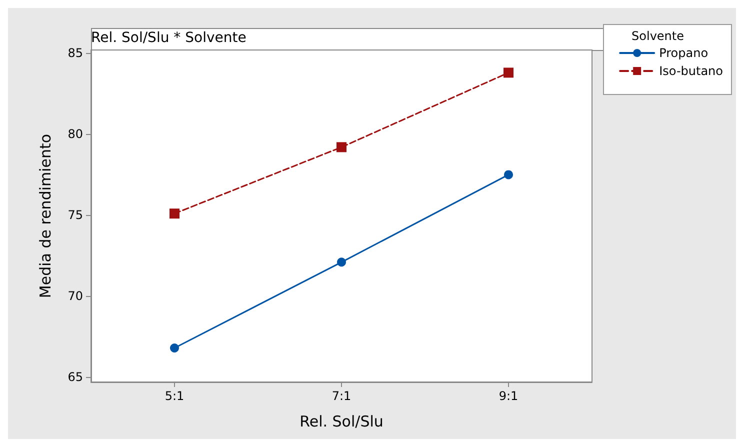 This screenshot has width=744, height=447. Describe the element at coordinates (691, 71) in the screenshot. I see `legend-label: Iso-butano` at that location.